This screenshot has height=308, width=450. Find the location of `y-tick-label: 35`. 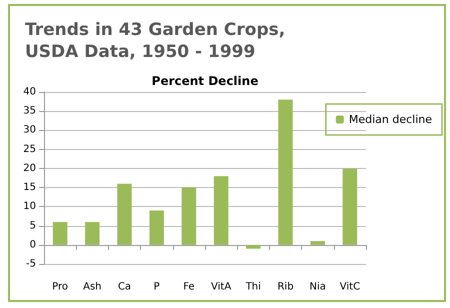

y-tick-label: 35 is located at coordinates (29, 111).